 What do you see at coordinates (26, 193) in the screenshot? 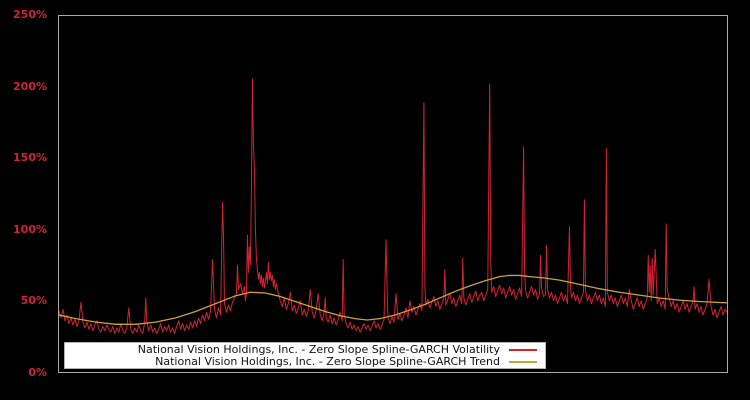
I see `y-axis: 0% 50% 100% 150% 200% 250%` at bounding box center [26, 193].